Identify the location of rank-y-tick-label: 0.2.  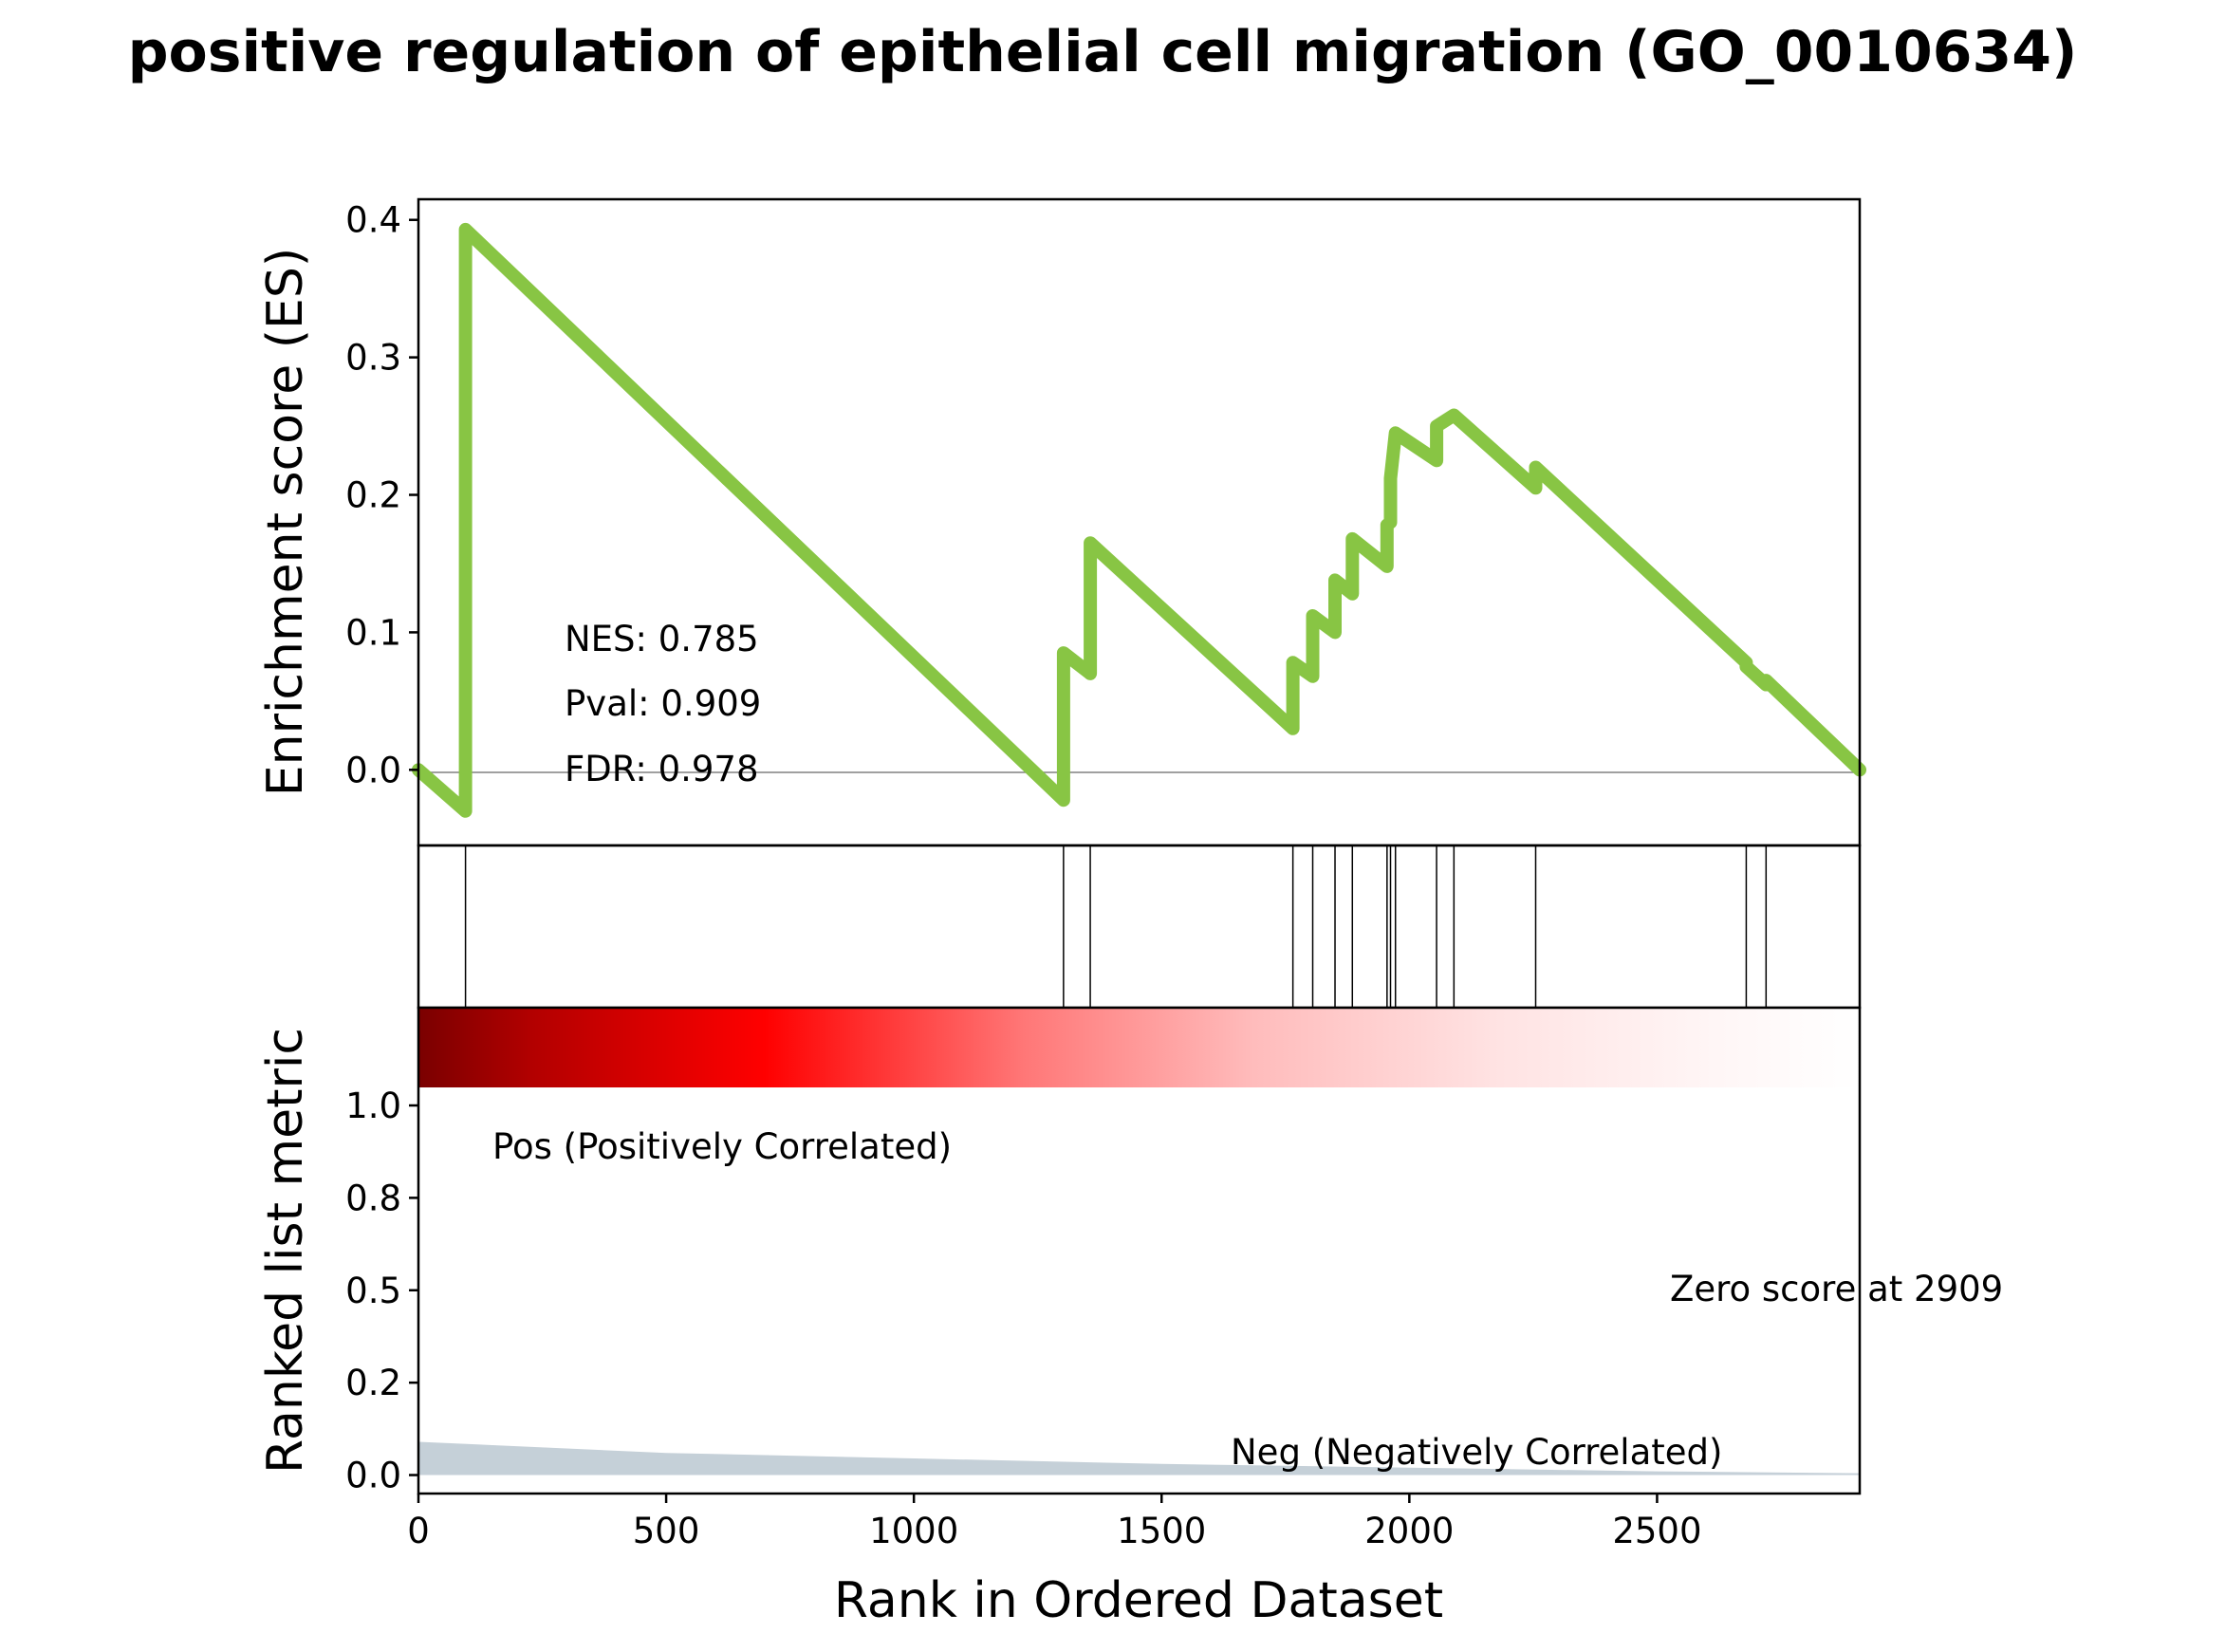
(373, 1383).